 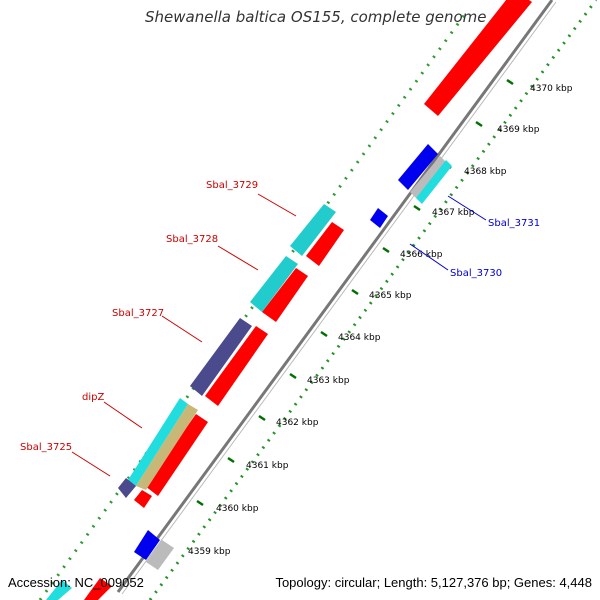 I want to click on label-sbal-3725: Sbal_3725, so click(x=46, y=447).